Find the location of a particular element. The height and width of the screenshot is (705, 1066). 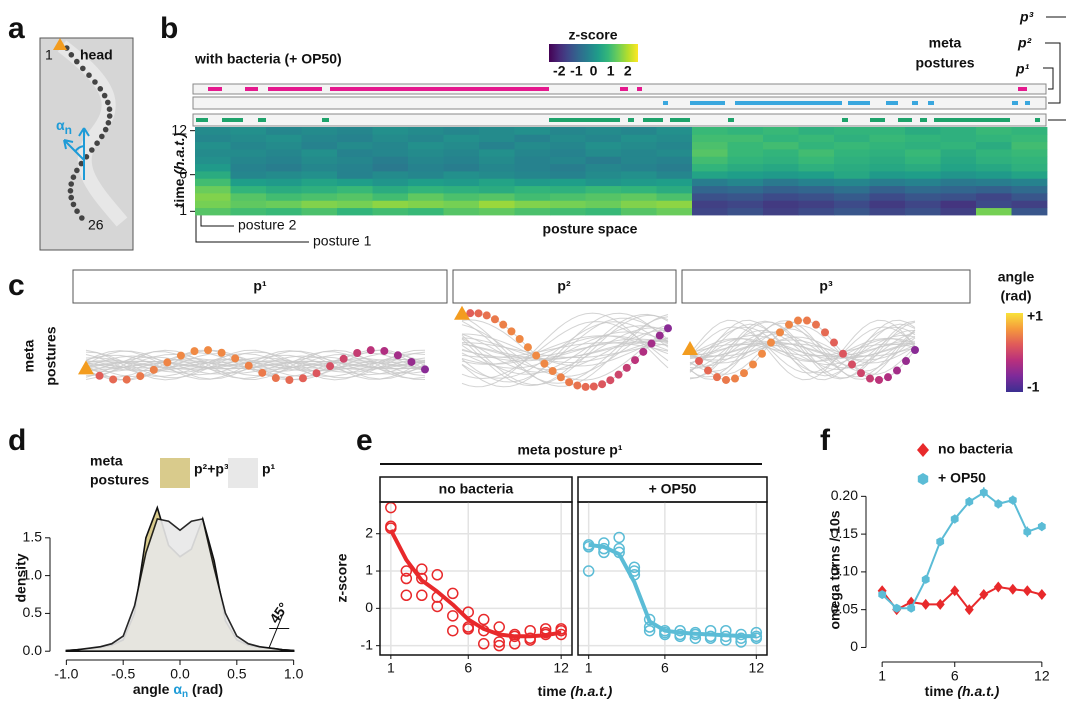

x-tick-label: -1.0 is located at coordinates (66, 674).